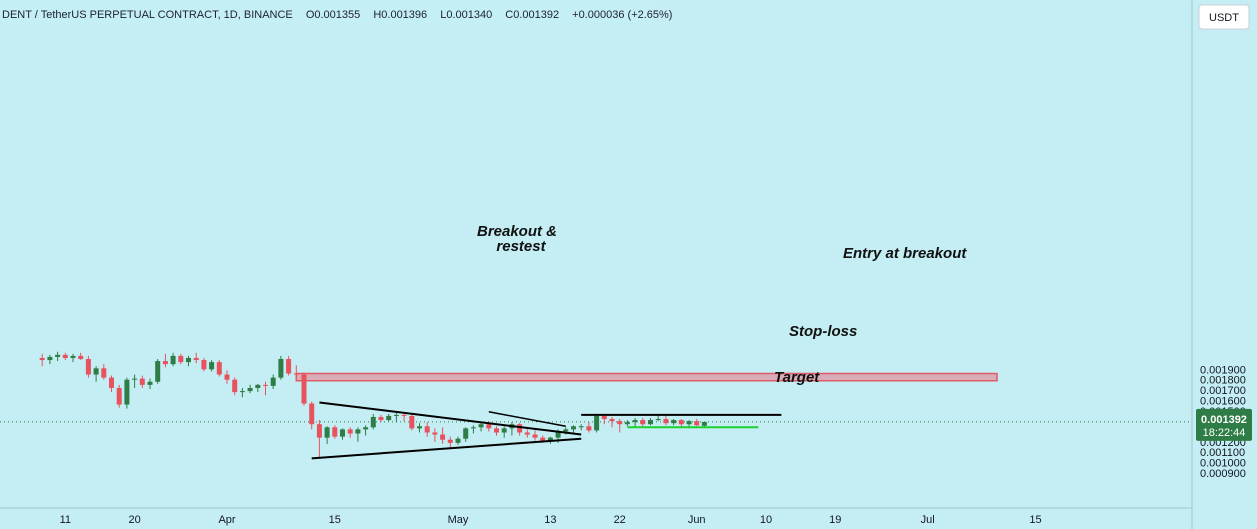 This screenshot has height=529, width=1257. Describe the element at coordinates (134, 520) in the screenshot. I see `time-tick-label: 20` at that location.